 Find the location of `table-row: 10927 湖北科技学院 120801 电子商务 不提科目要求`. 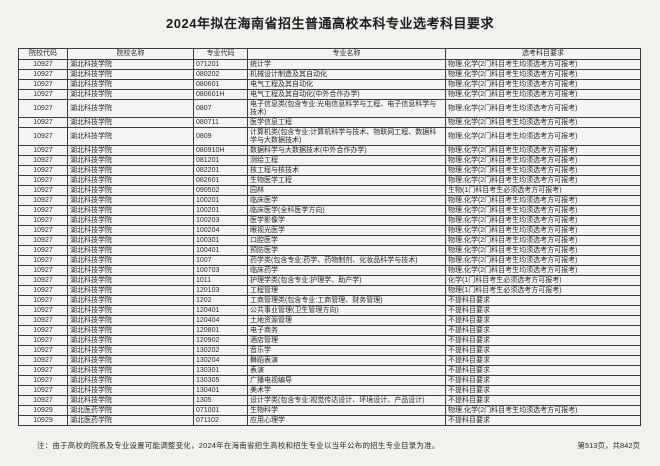

table-row: 10927 湖北科技学院 120801 电子商务 不提科目要求 is located at coordinates (329, 330).